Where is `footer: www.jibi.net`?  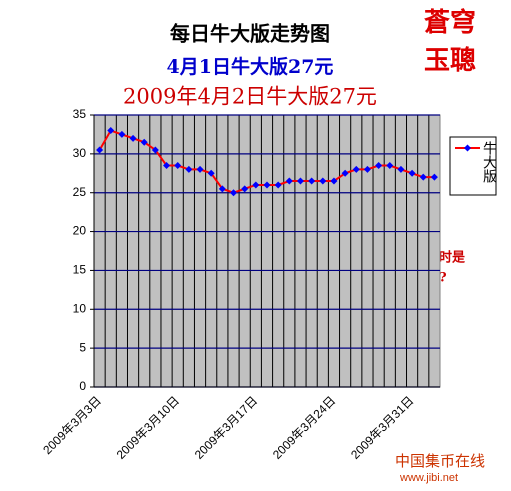
footer: www.jibi.net is located at coordinates (428, 478).